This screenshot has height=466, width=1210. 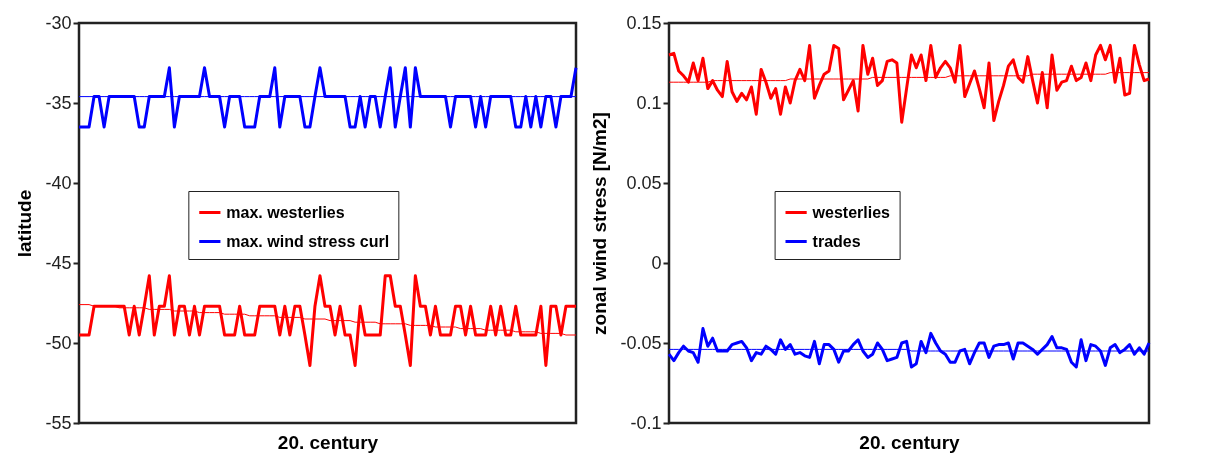 I want to click on y-tick-label: 0.05, so click(x=644, y=182).